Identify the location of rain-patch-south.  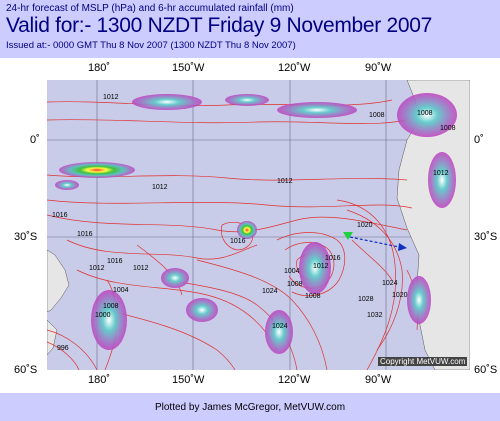
(279, 332).